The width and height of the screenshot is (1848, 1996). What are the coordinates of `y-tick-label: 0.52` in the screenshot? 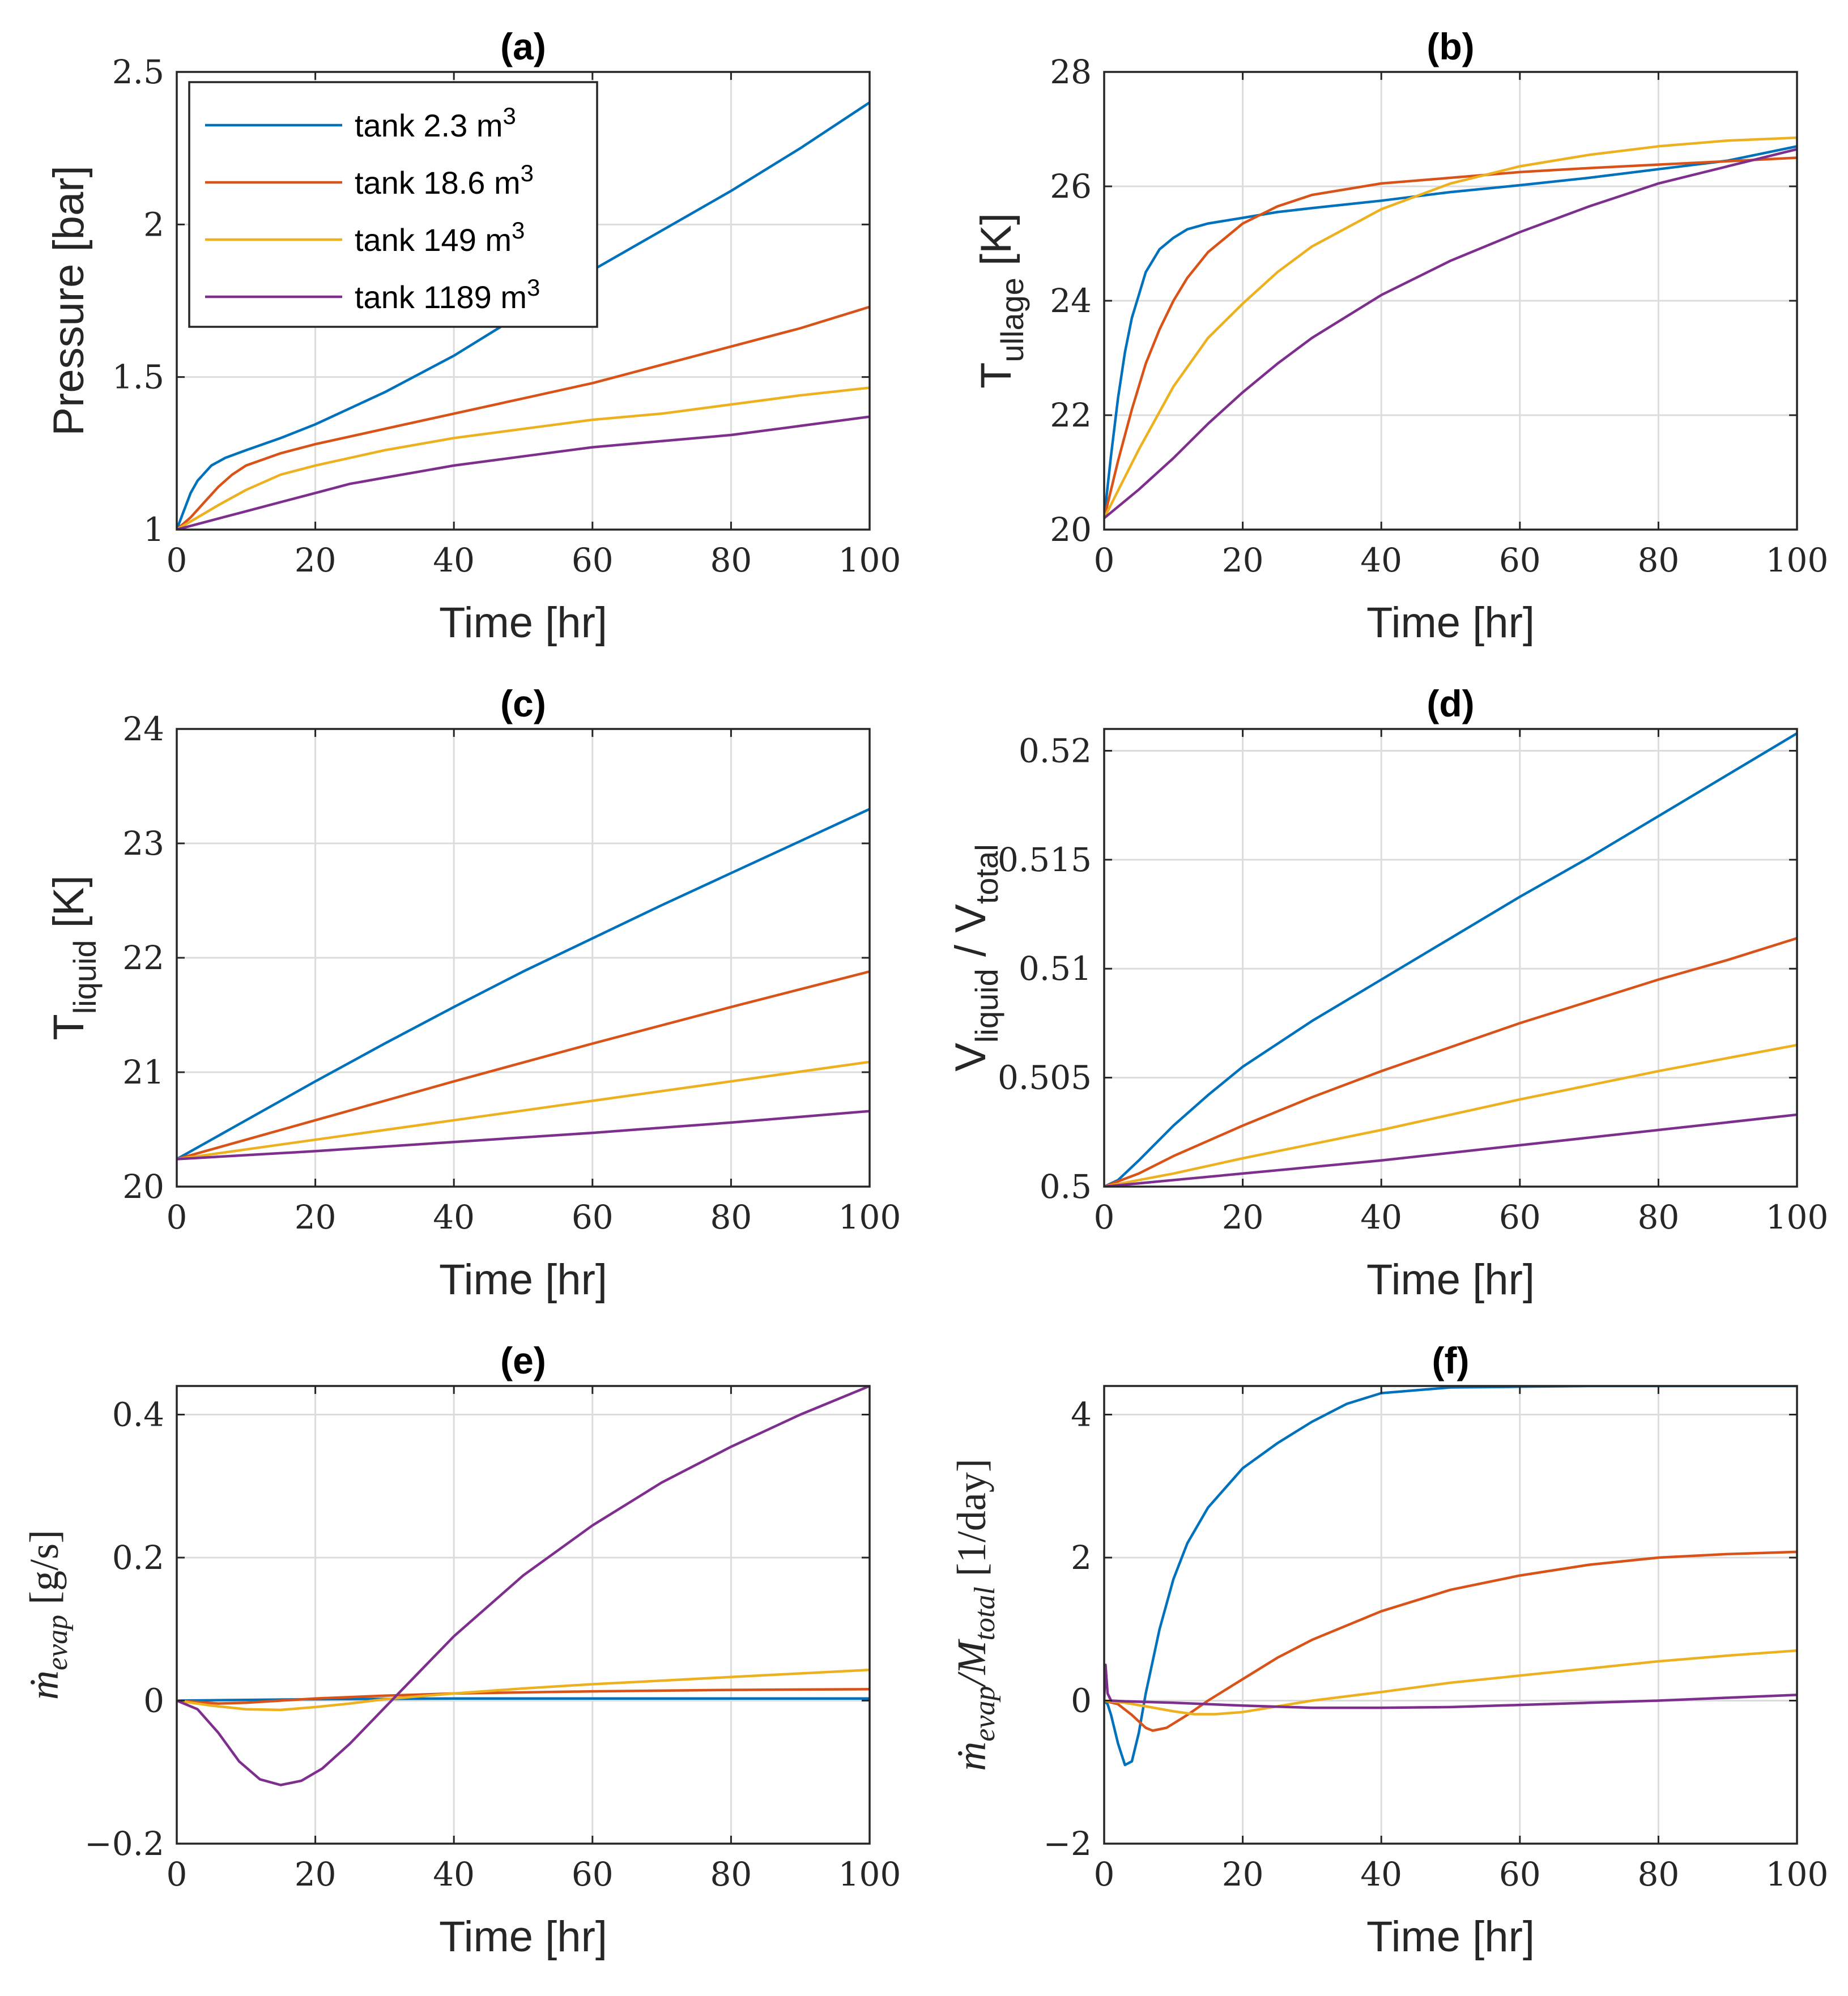 It's located at (1055, 750).